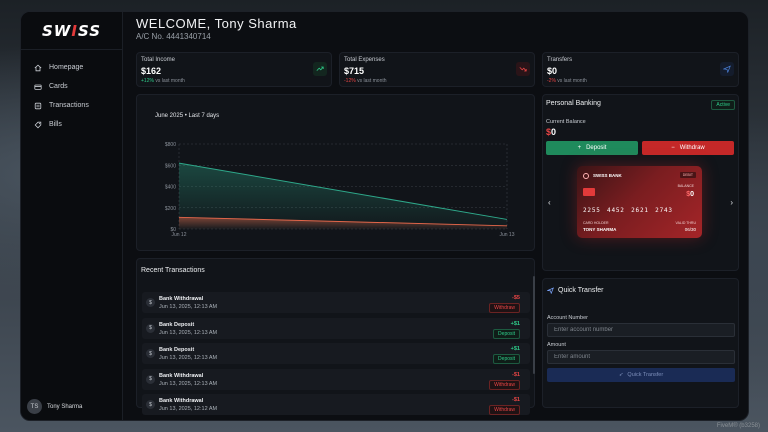 Image resolution: width=768 pixels, height=432 pixels. Describe the element at coordinates (686, 223) in the screenshot. I see `card-valid-label: VALID THRU` at that location.